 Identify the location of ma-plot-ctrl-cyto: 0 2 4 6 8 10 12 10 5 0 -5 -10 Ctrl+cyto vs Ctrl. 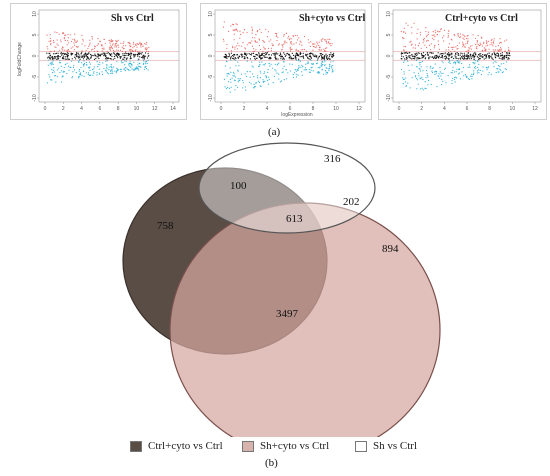
(462, 61).